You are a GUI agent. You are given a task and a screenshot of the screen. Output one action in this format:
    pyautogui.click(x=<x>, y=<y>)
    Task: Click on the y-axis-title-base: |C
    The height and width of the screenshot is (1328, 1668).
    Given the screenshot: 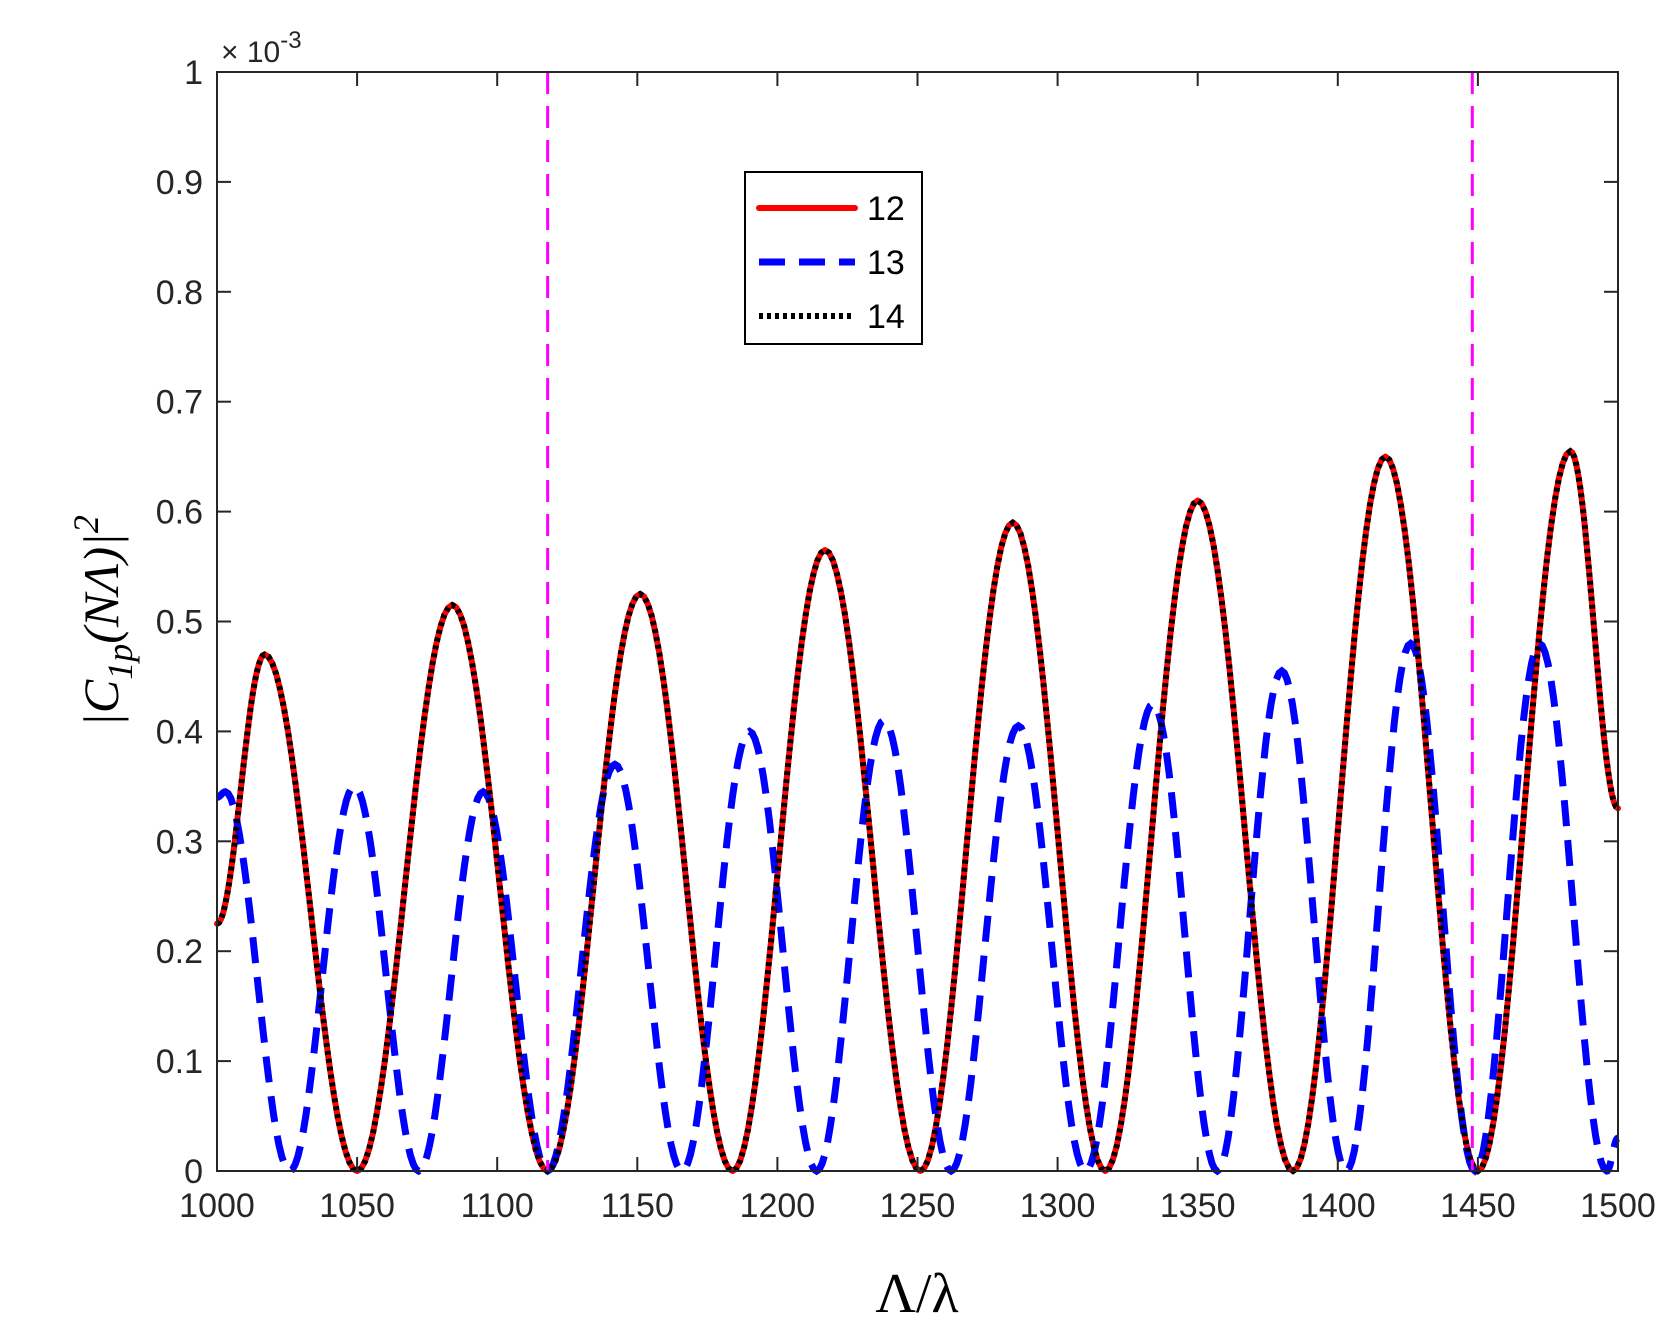 What is the action you would take?
    pyautogui.click(x=101, y=703)
    